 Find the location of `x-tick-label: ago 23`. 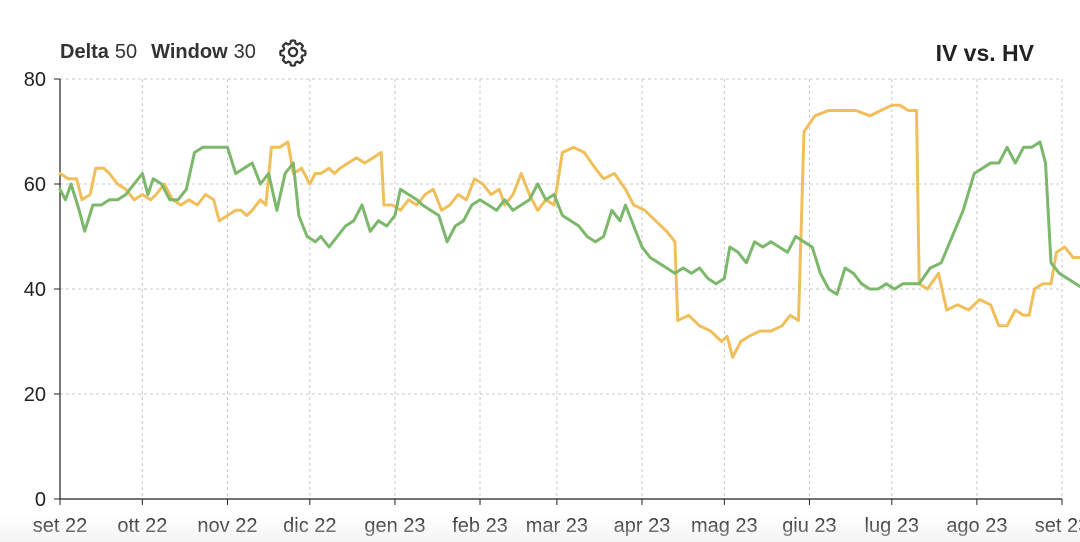

x-tick-label: ago 23 is located at coordinates (976, 526).